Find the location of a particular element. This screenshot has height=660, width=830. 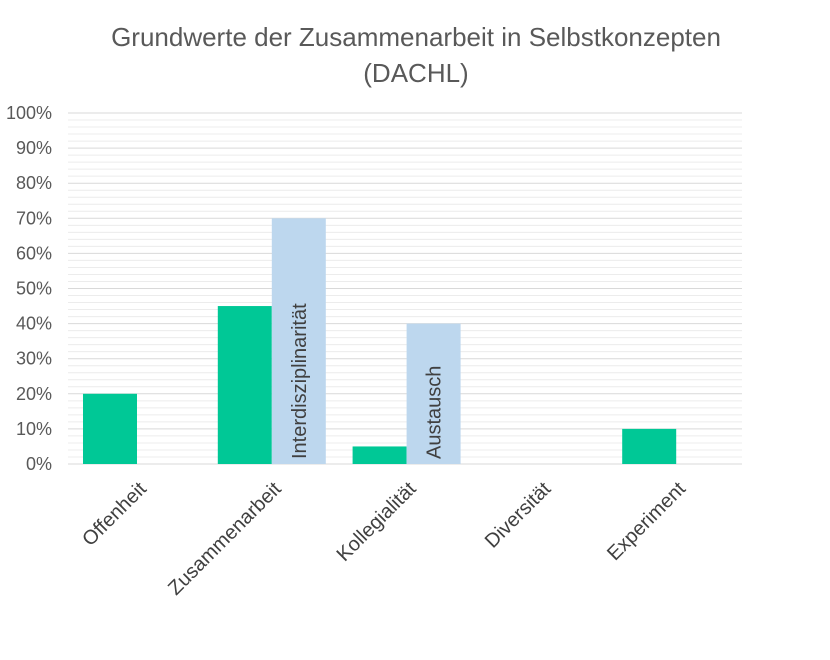

y-tick-label: 10% is located at coordinates (34, 429).